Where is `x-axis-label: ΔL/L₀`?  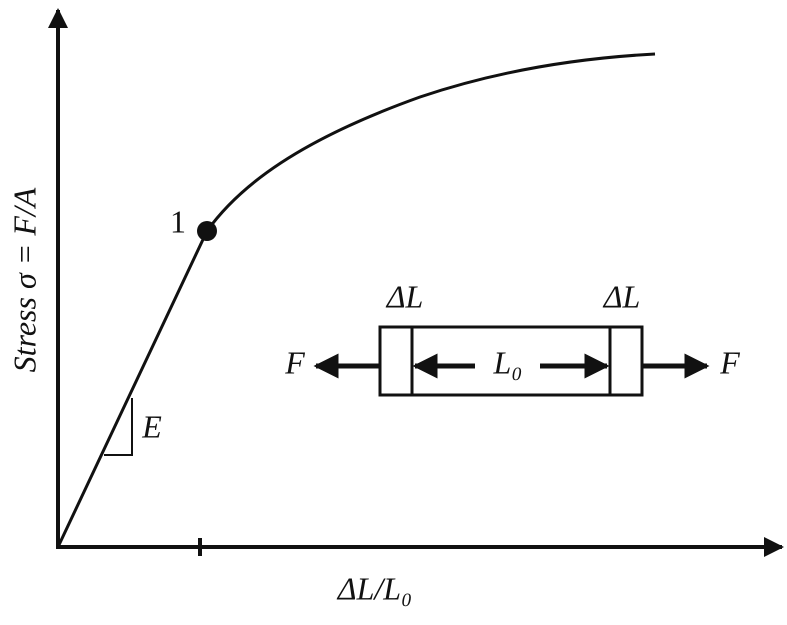 x-axis-label: ΔL/L₀ is located at coordinates (374, 588).